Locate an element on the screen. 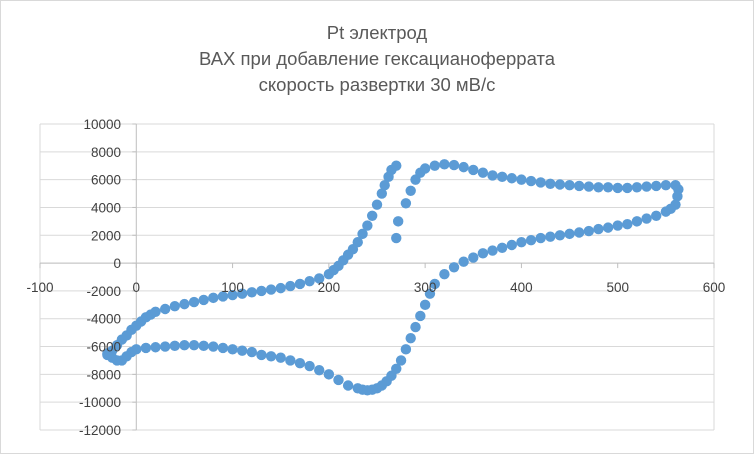  y-tick-label: 0 is located at coordinates (117, 263).